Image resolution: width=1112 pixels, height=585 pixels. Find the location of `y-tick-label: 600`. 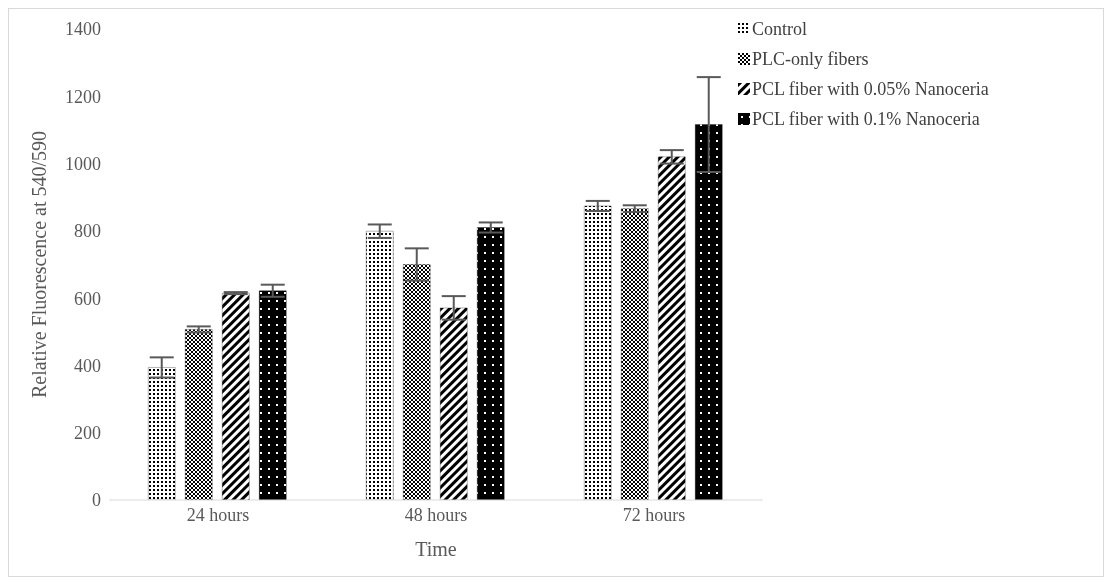

y-tick-label: 600 is located at coordinates (87, 298).